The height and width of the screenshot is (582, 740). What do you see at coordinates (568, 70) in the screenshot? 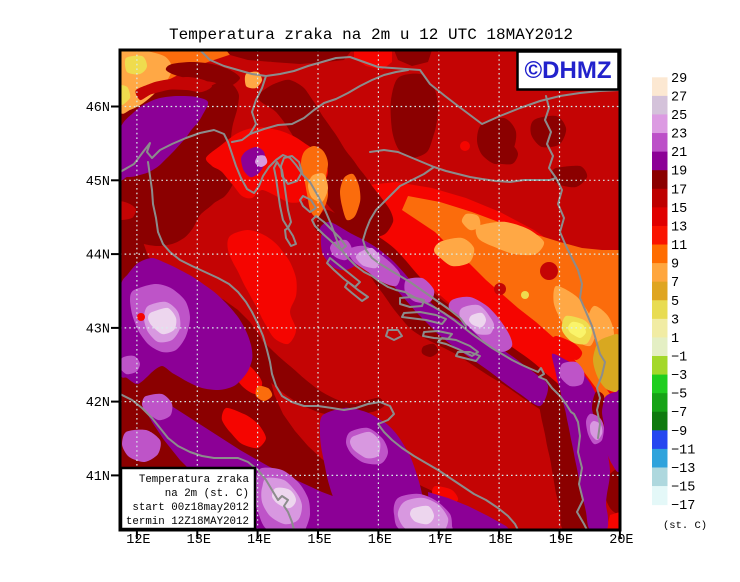
I see `svg-text: ©DHMZ` at bounding box center [568, 70].